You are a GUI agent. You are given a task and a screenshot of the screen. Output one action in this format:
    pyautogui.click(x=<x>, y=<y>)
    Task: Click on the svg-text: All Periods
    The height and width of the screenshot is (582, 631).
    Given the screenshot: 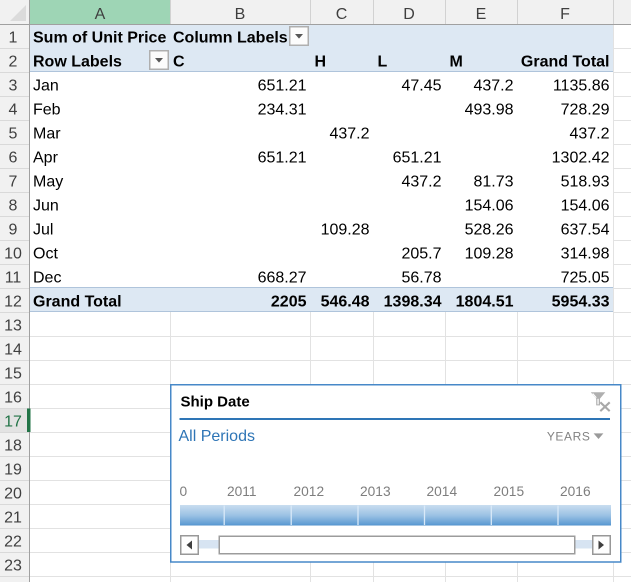 What is the action you would take?
    pyautogui.click(x=217, y=436)
    